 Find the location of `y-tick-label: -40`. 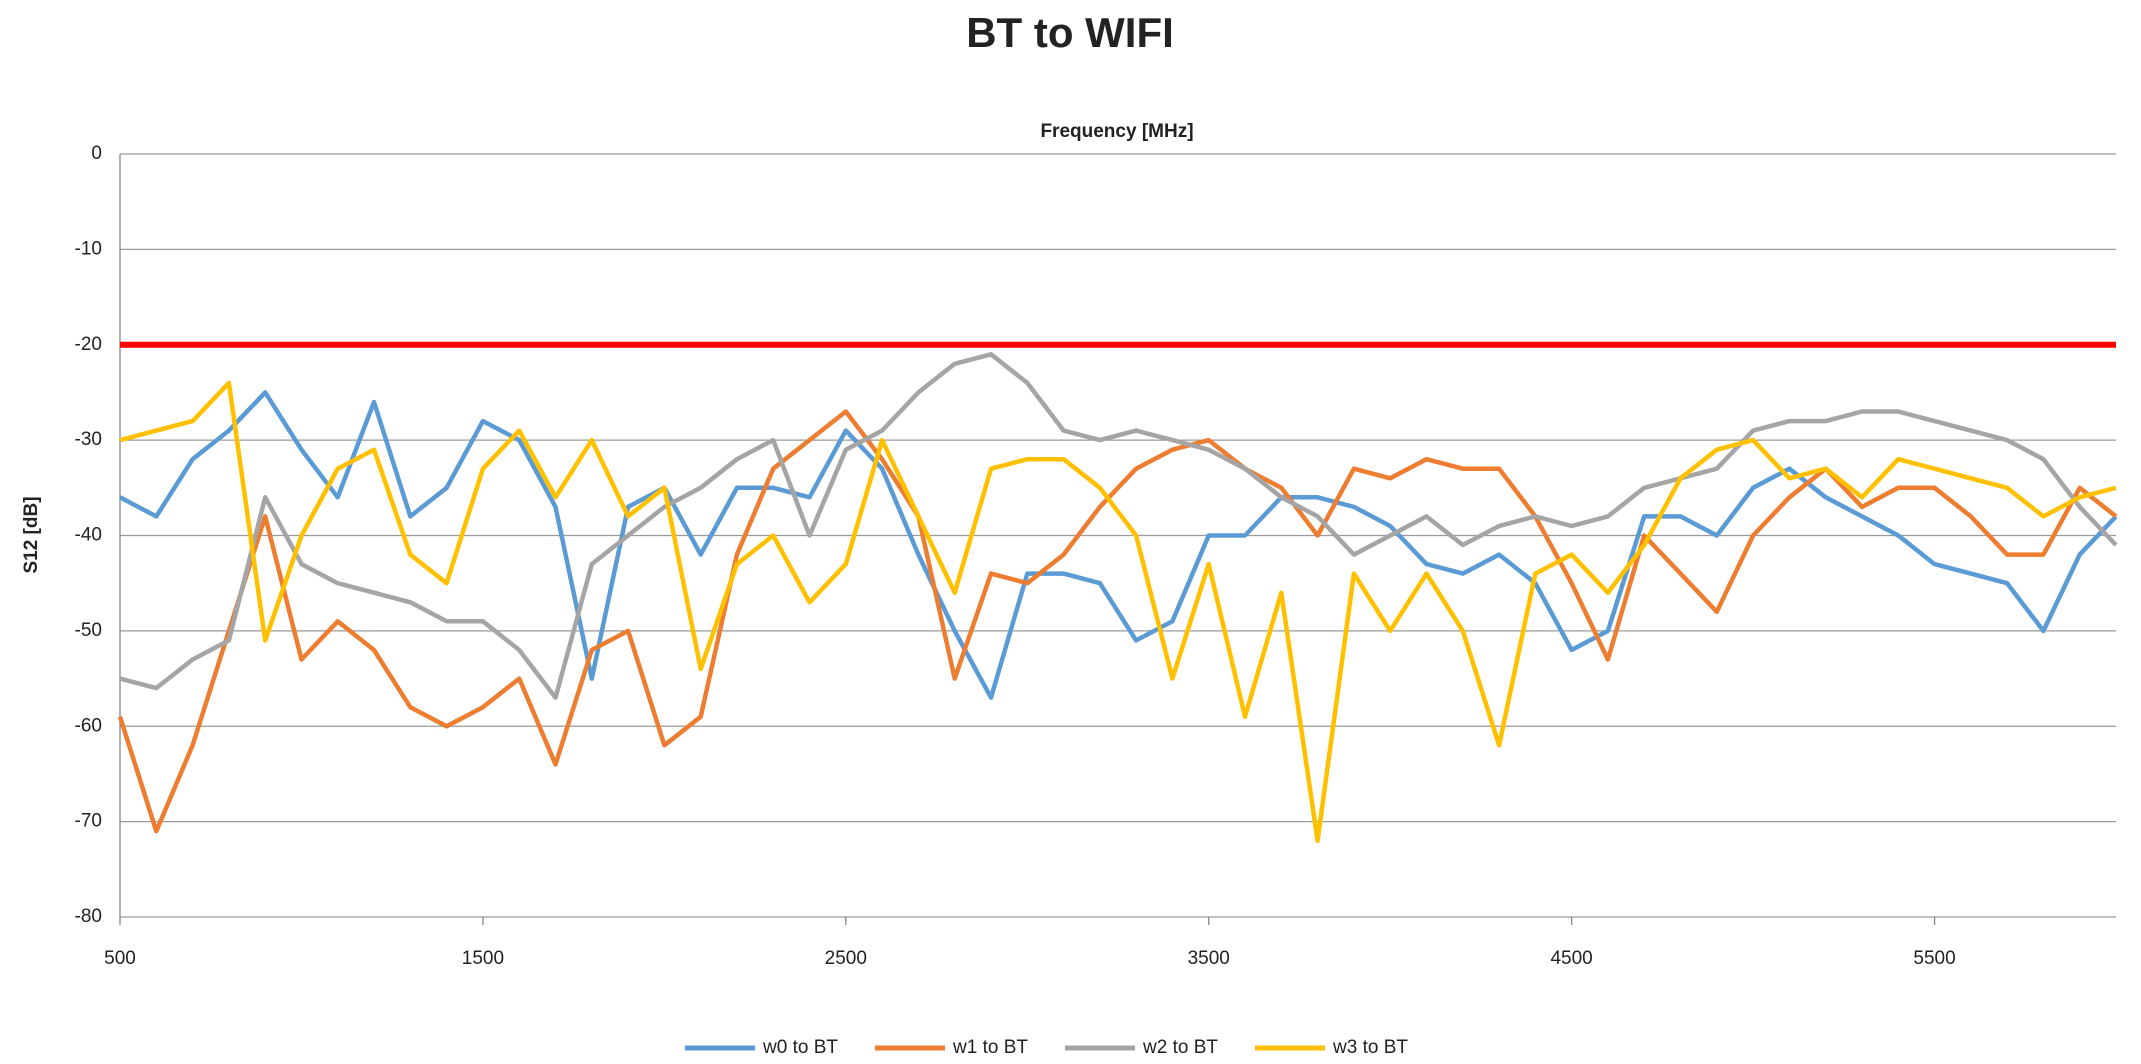

y-tick-label: -40 is located at coordinates (88, 535).